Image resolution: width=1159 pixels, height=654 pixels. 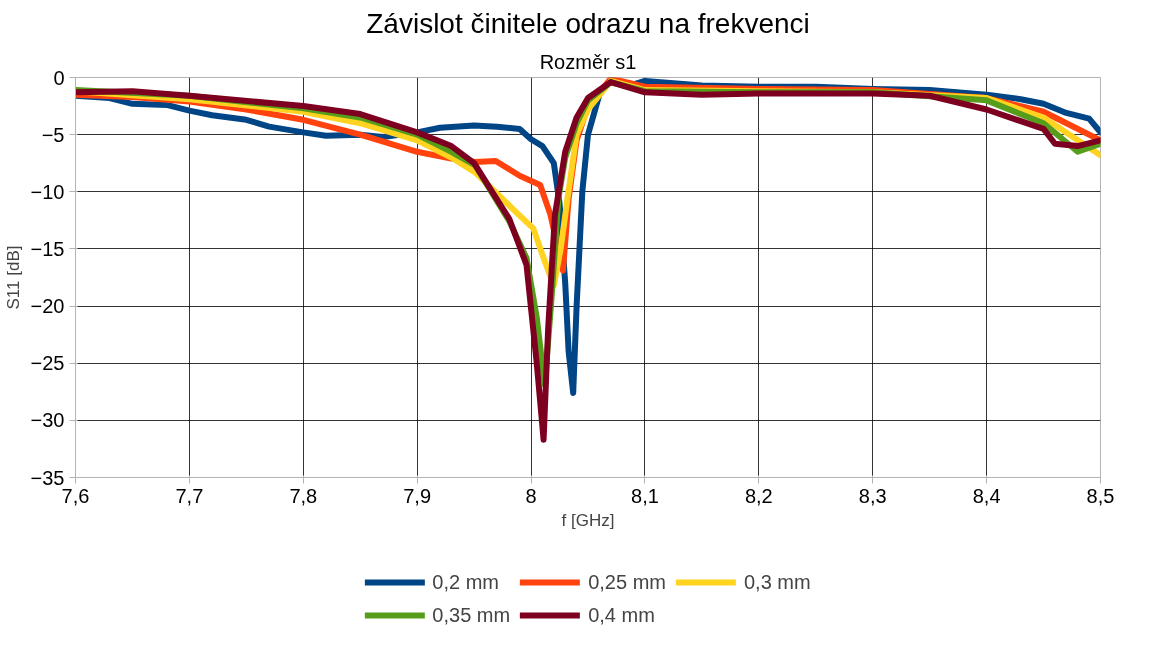 I want to click on chart-title: Závislot činitele odrazu na frekvenci, so click(x=588, y=23).